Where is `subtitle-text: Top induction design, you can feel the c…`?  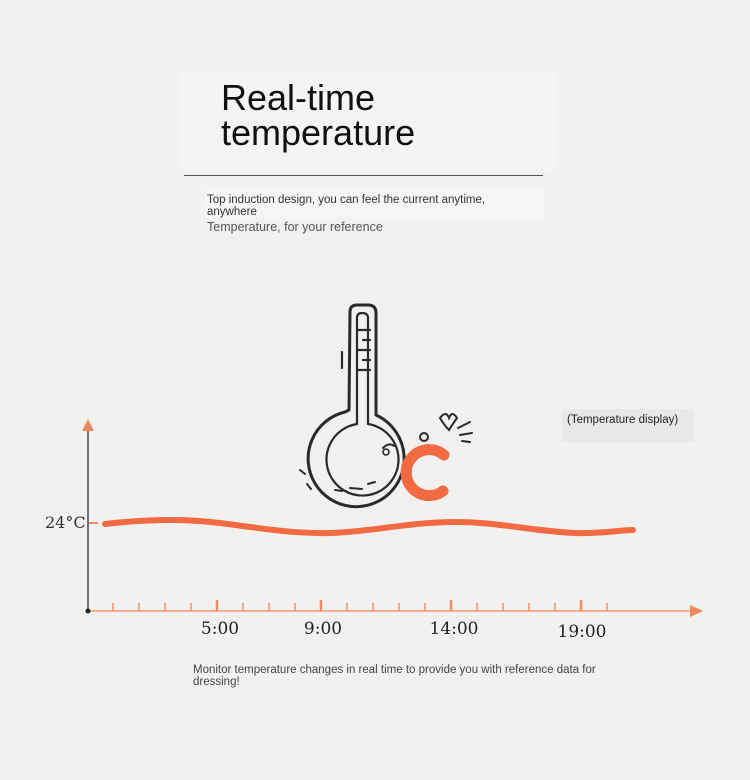 subtitle-text: Top induction design, you can feel the c… is located at coordinates (346, 206).